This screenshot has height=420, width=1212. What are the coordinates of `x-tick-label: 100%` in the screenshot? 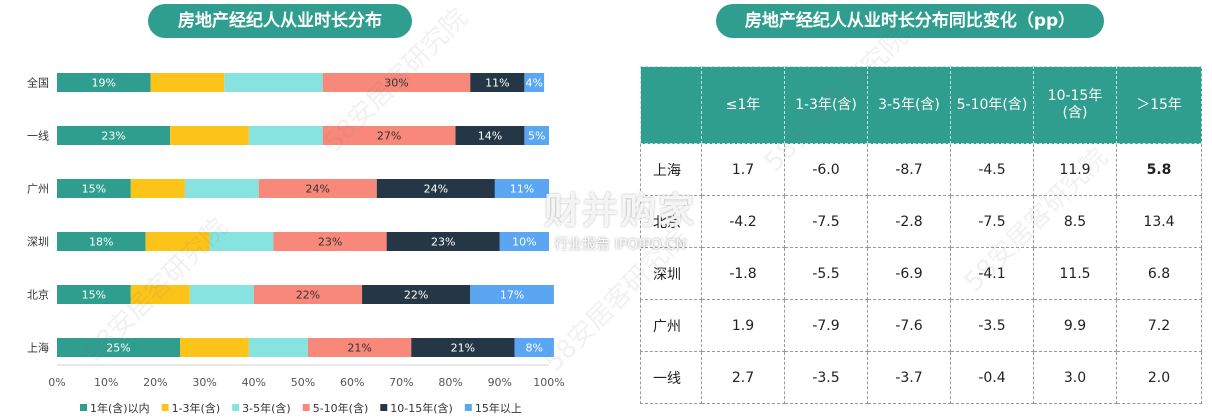 It's located at (548, 382).